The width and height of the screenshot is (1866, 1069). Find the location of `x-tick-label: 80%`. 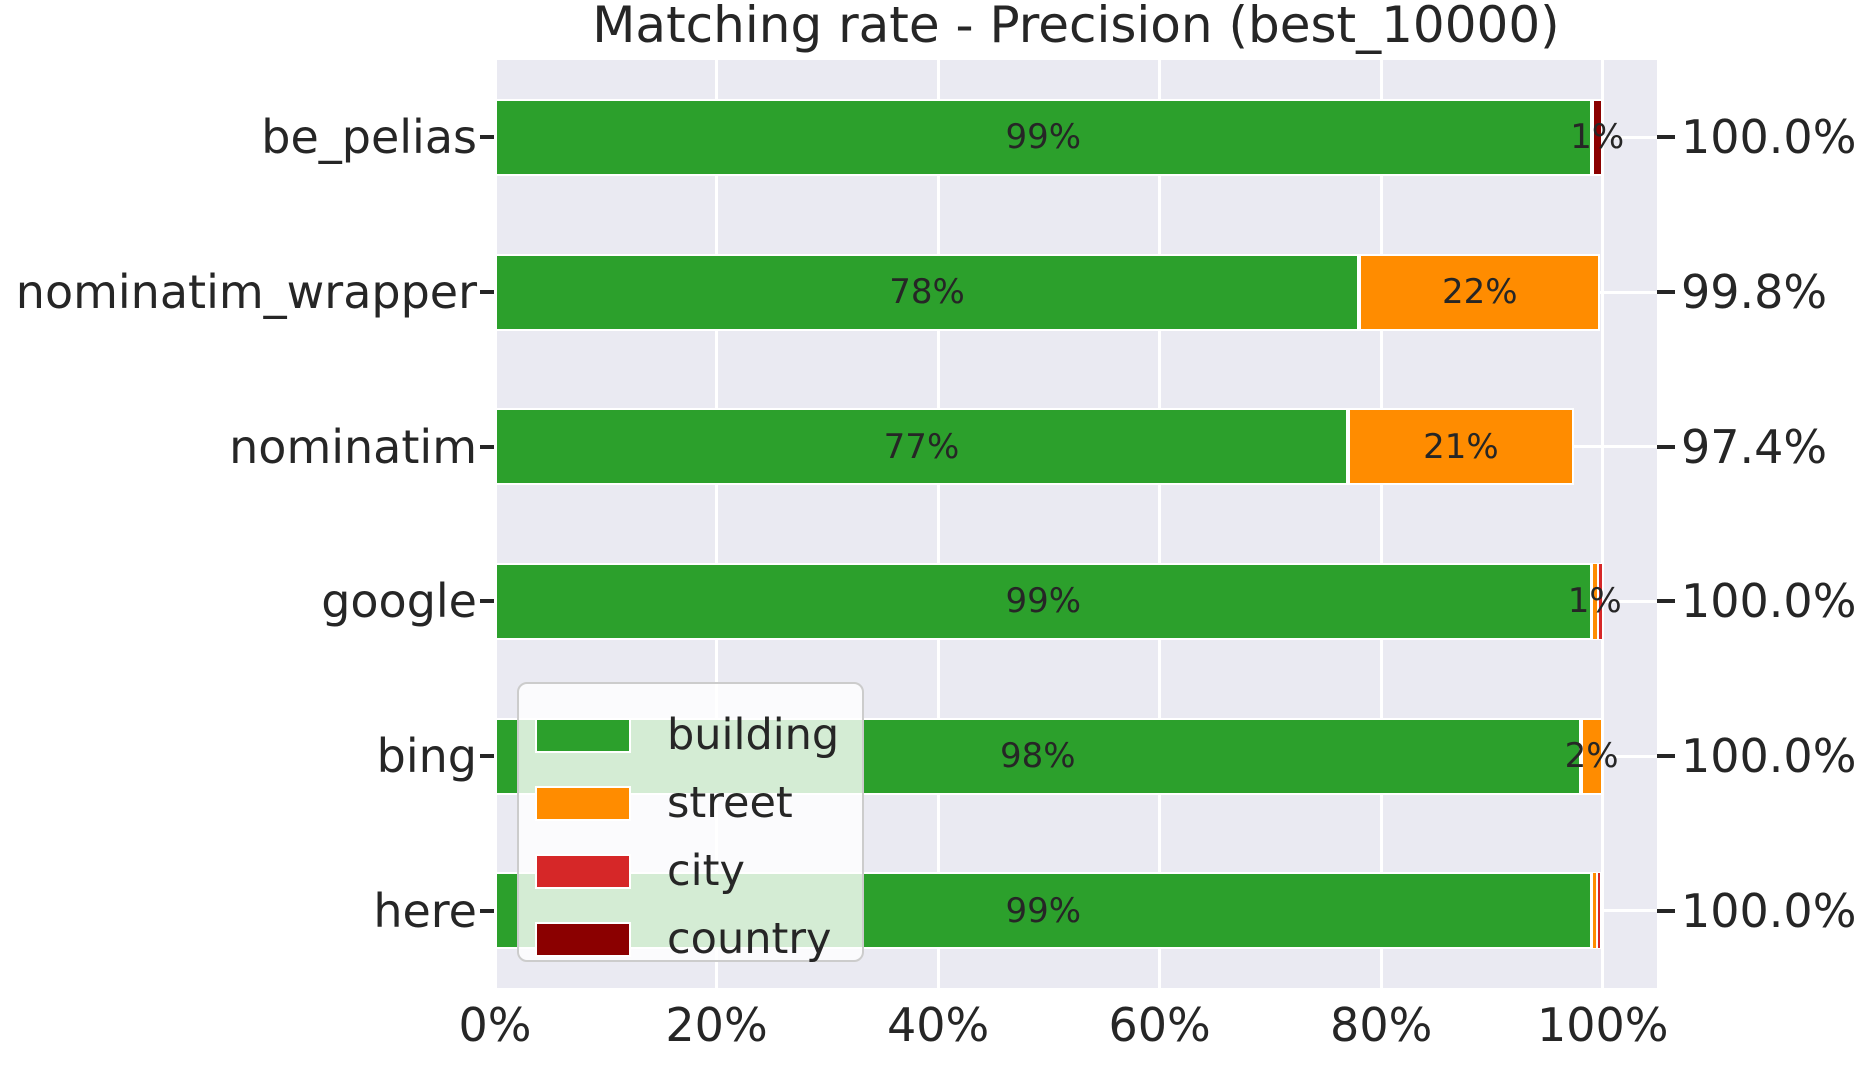

x-tick-label: 80% is located at coordinates (1381, 1025).